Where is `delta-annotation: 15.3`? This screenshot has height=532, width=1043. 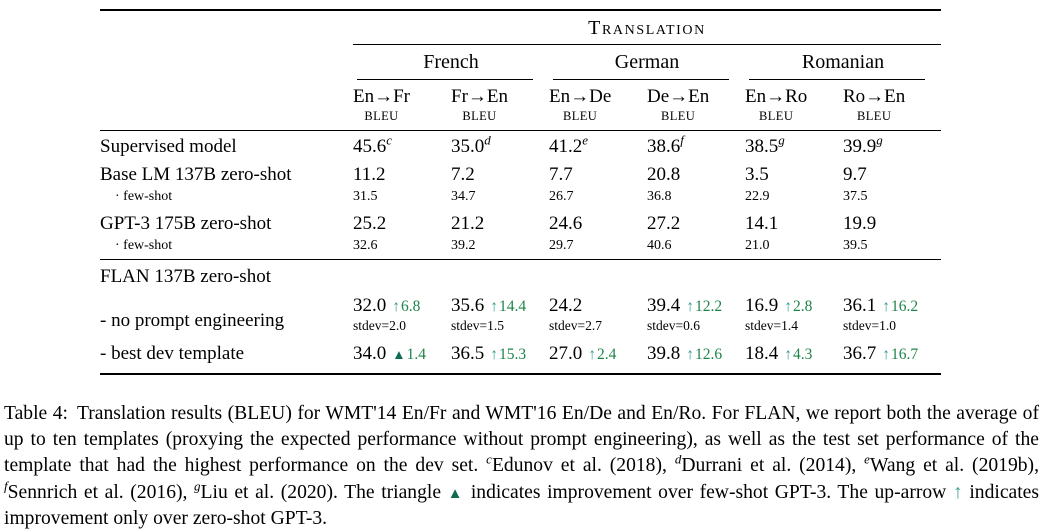 delta-annotation: 15.3 is located at coordinates (513, 355).